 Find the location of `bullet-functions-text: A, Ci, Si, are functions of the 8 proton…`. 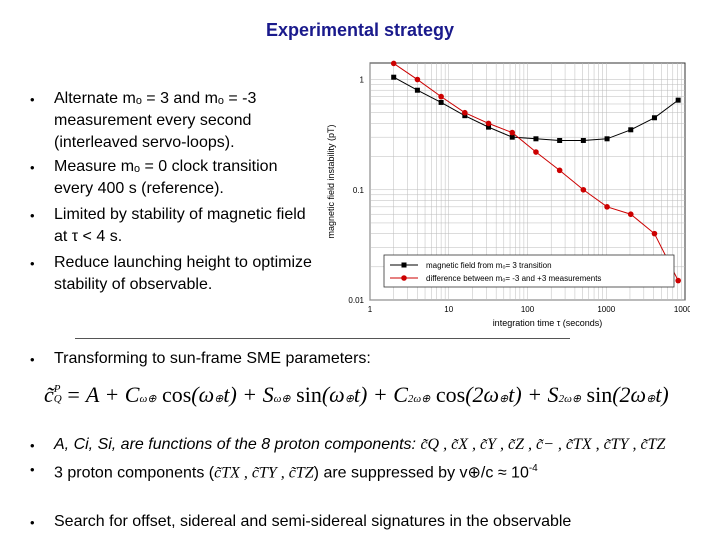

bullet-functions-text: A, Ci, Si, are functions of the 8 proton… is located at coordinates (235, 444).